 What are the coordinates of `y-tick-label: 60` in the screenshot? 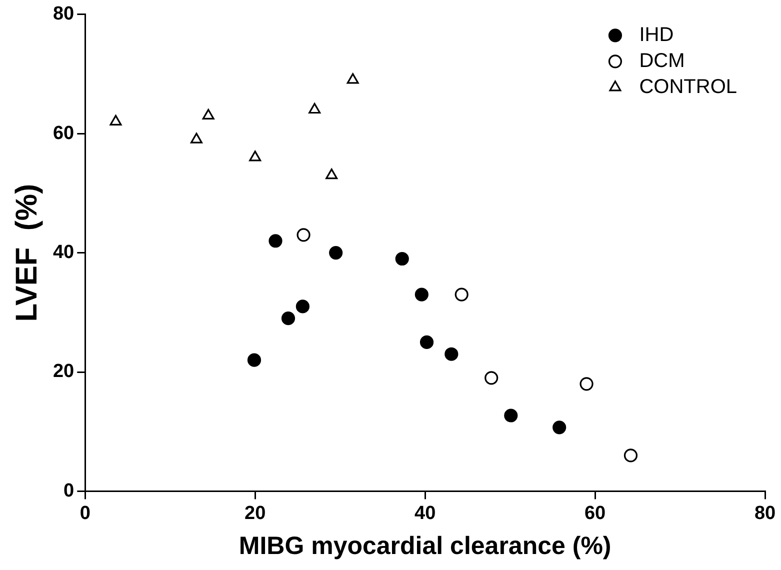 It's located at (63, 133).